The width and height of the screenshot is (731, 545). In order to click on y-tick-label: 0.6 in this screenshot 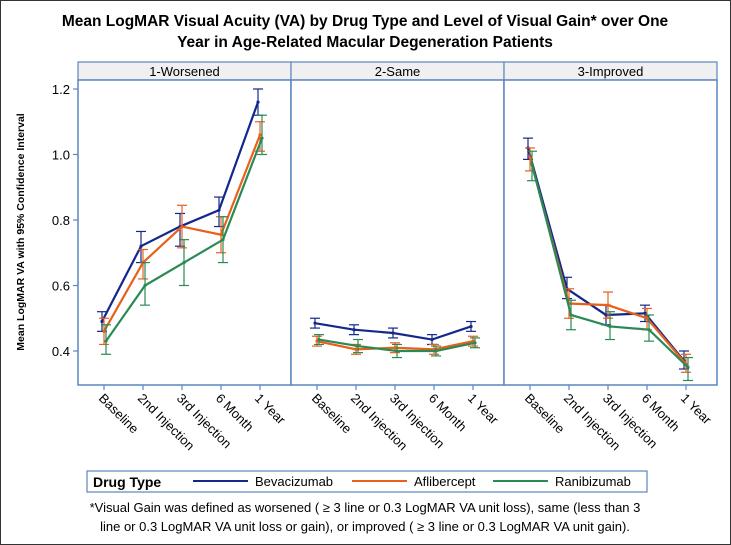, I will do `click(61, 286)`.